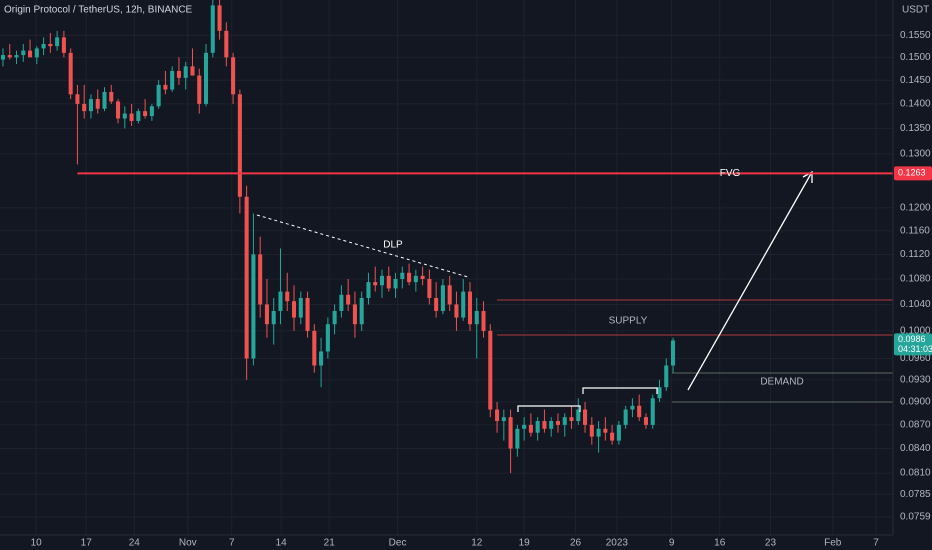 The height and width of the screenshot is (550, 932). I want to click on y-tick-label: 0.0930, so click(915, 380).